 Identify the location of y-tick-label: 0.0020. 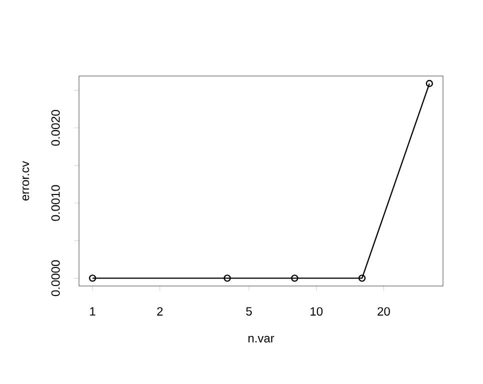
(55, 128).